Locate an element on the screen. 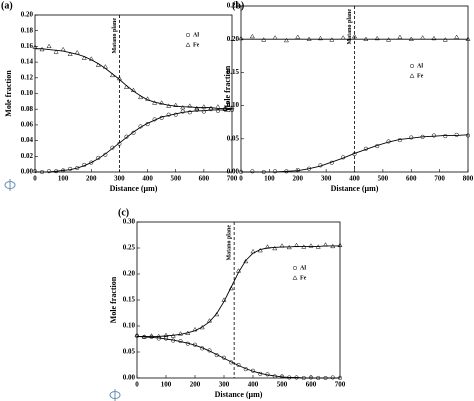 The image size is (474, 401). y-tick-label: 0.16 is located at coordinates (27, 46).